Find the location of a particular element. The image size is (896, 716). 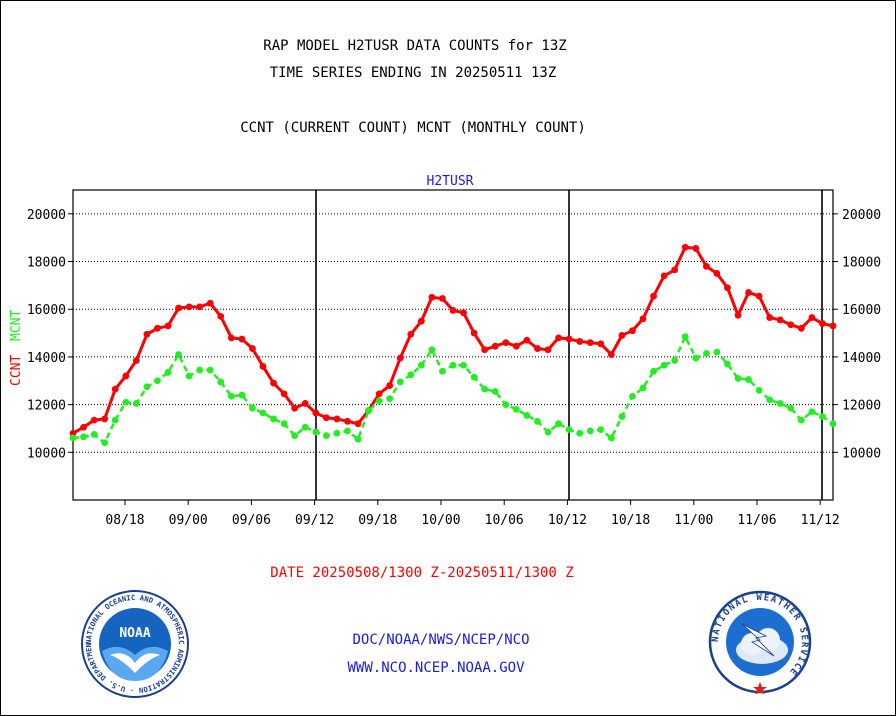

x-tick-label: 08/18 is located at coordinates (124, 520).